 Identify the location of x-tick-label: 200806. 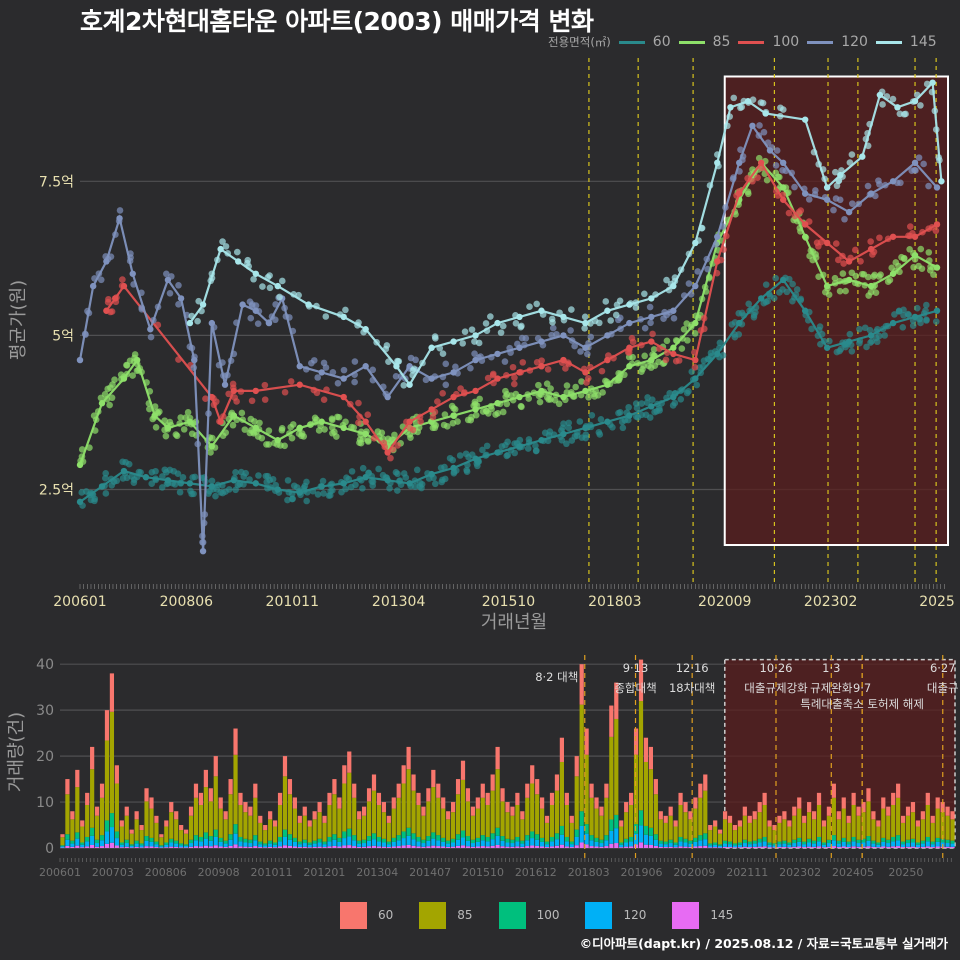
(187, 602).